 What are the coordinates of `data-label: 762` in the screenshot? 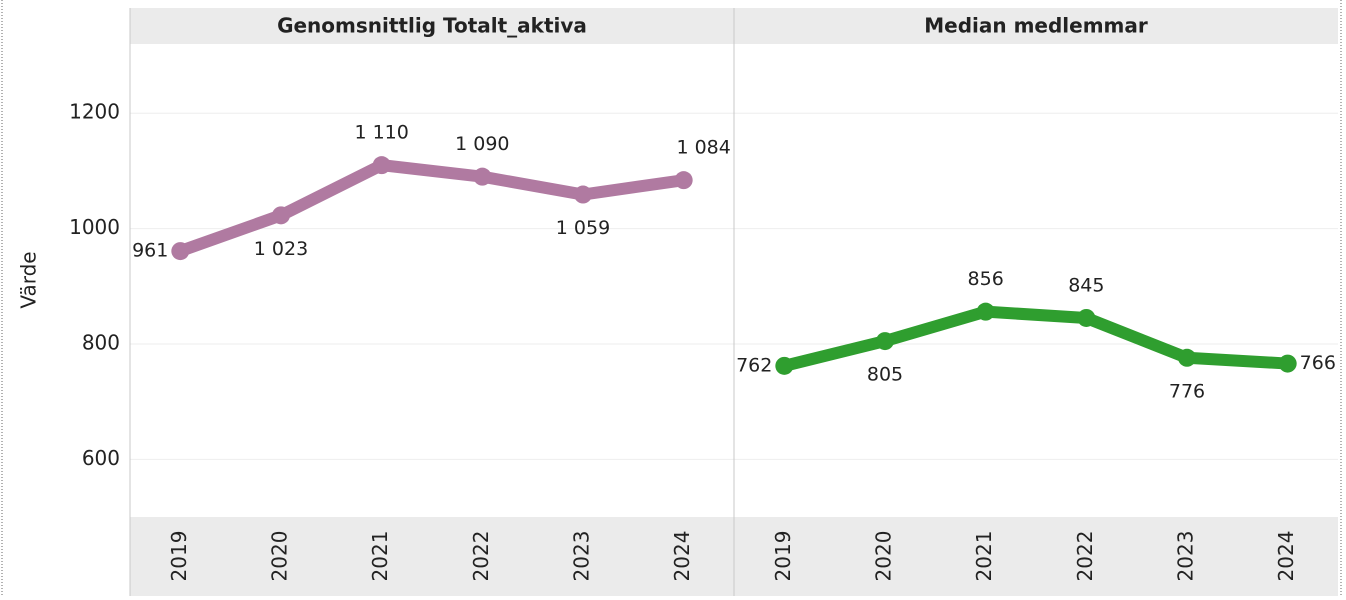 It's located at (754, 365).